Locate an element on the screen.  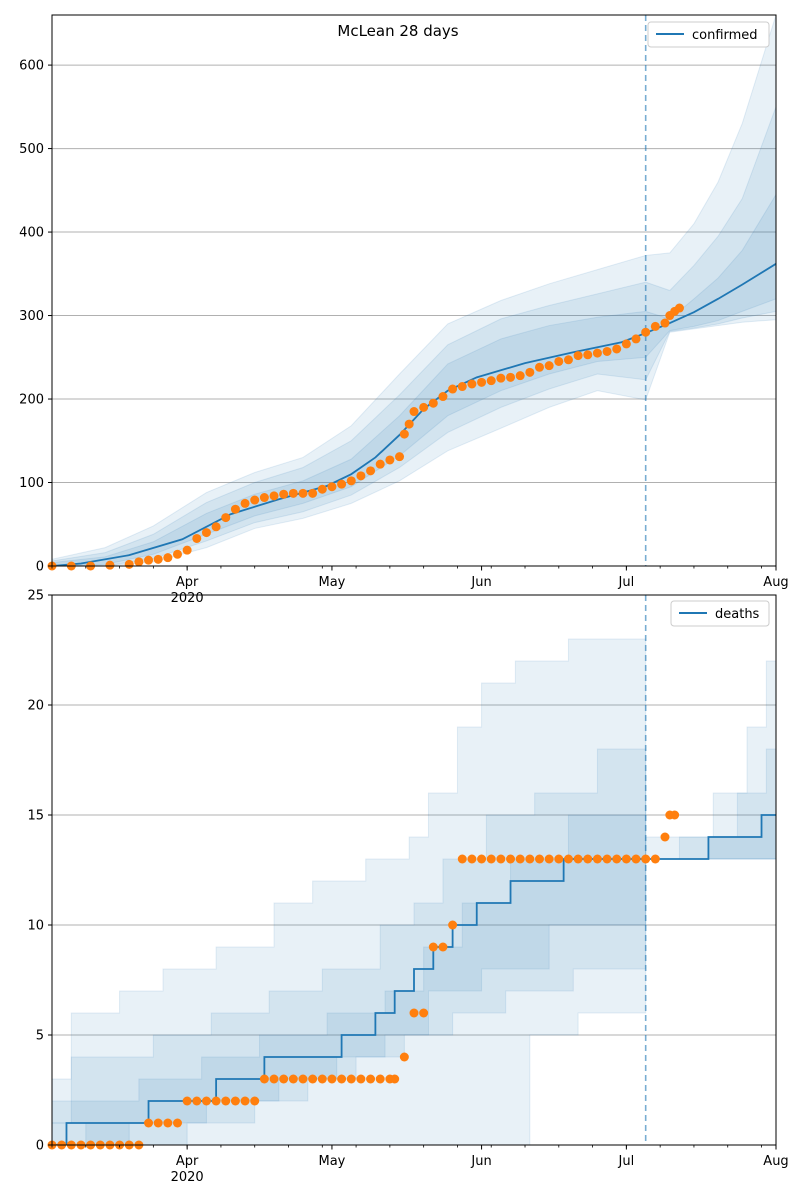
legend-label-confirmed: confirmed is located at coordinates (725, 35).